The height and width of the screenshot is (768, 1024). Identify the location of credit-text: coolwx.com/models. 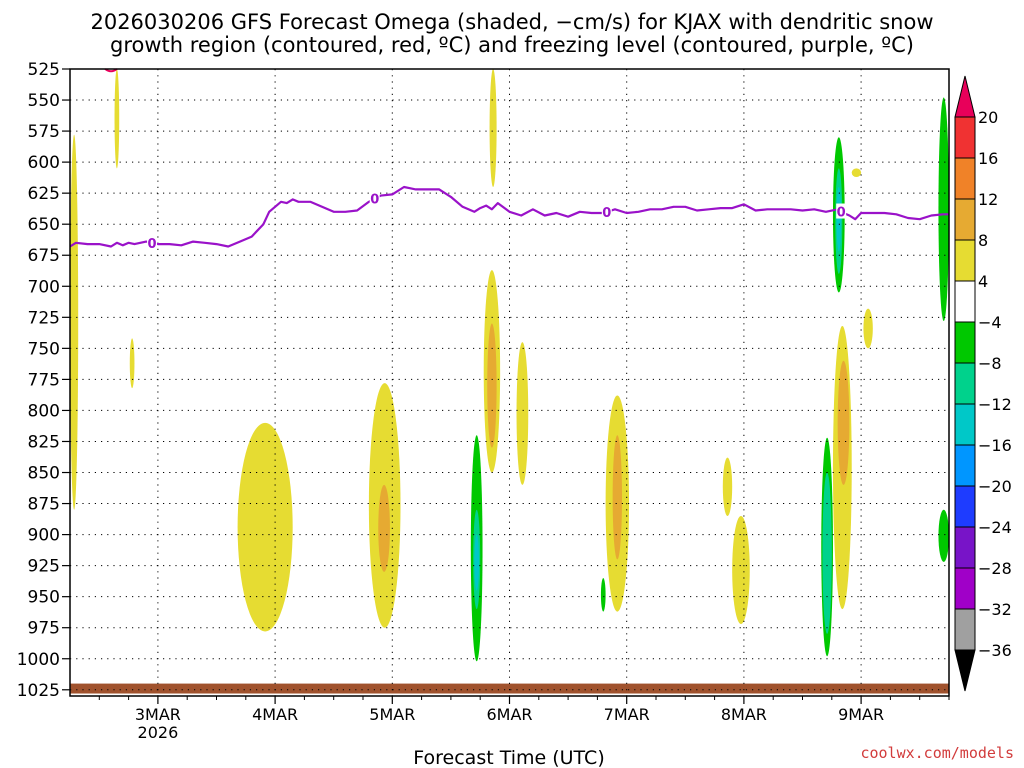
(937, 753).